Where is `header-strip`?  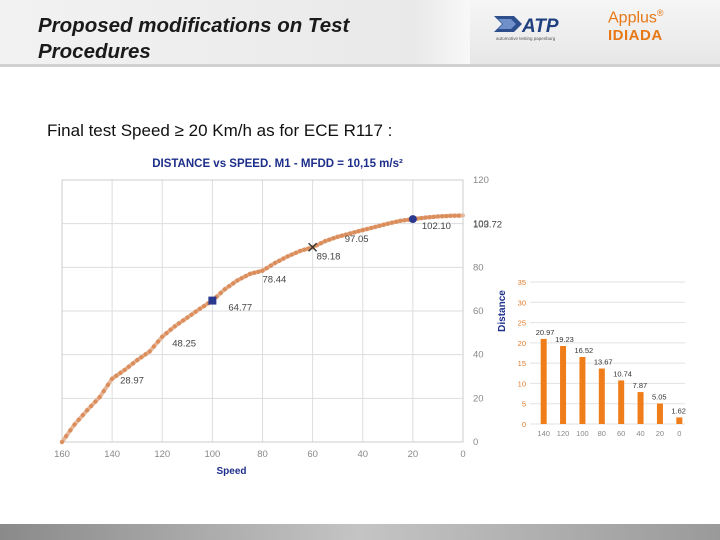 header-strip is located at coordinates (360, 65).